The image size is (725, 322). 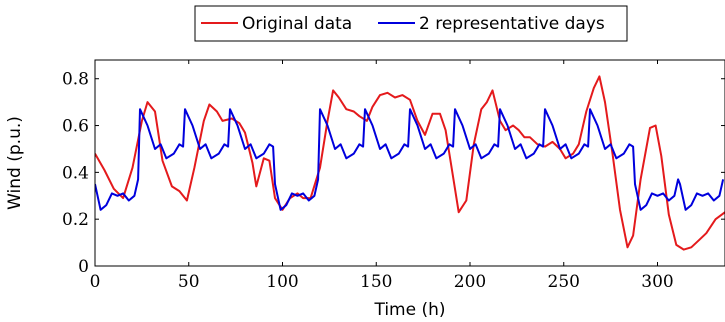 What do you see at coordinates (75, 127) in the screenshot?
I see `y-tick-label: 0.6` at bounding box center [75, 127].